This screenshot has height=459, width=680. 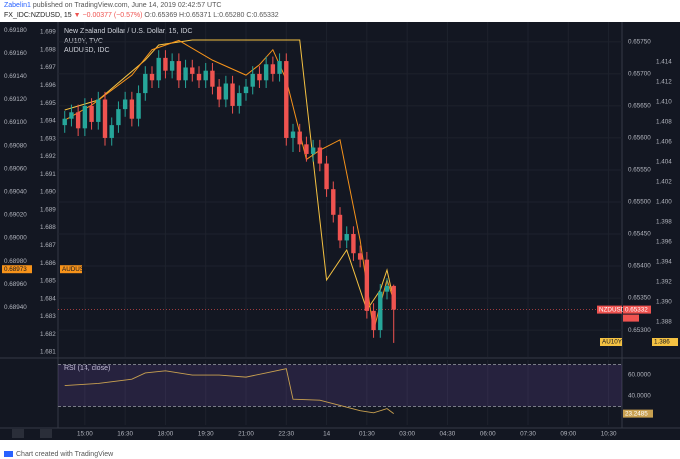 What do you see at coordinates (17, 5) in the screenshot?
I see `author: Zabelin1` at bounding box center [17, 5].